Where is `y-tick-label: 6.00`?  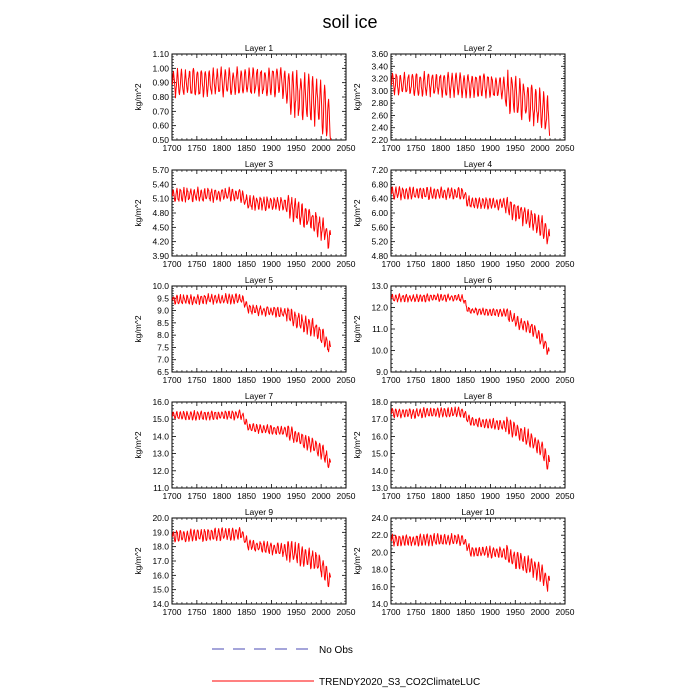
y-tick-label: 6.00 is located at coordinates (379, 213).